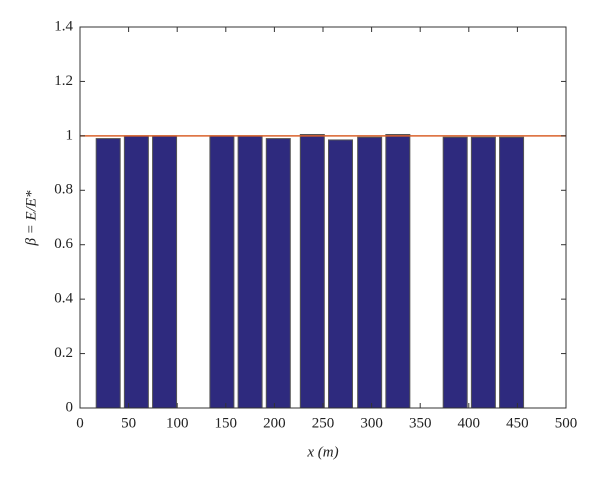 Image resolution: width=600 pixels, height=483 pixels. I want to click on x-tick-label: 100, so click(177, 423).